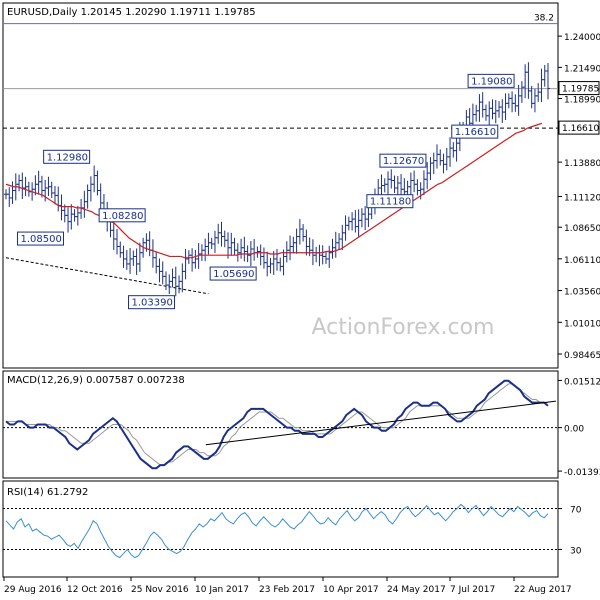 This screenshot has height=600, width=600. I want to click on price-annotation-label: 1.08280, so click(122, 216).